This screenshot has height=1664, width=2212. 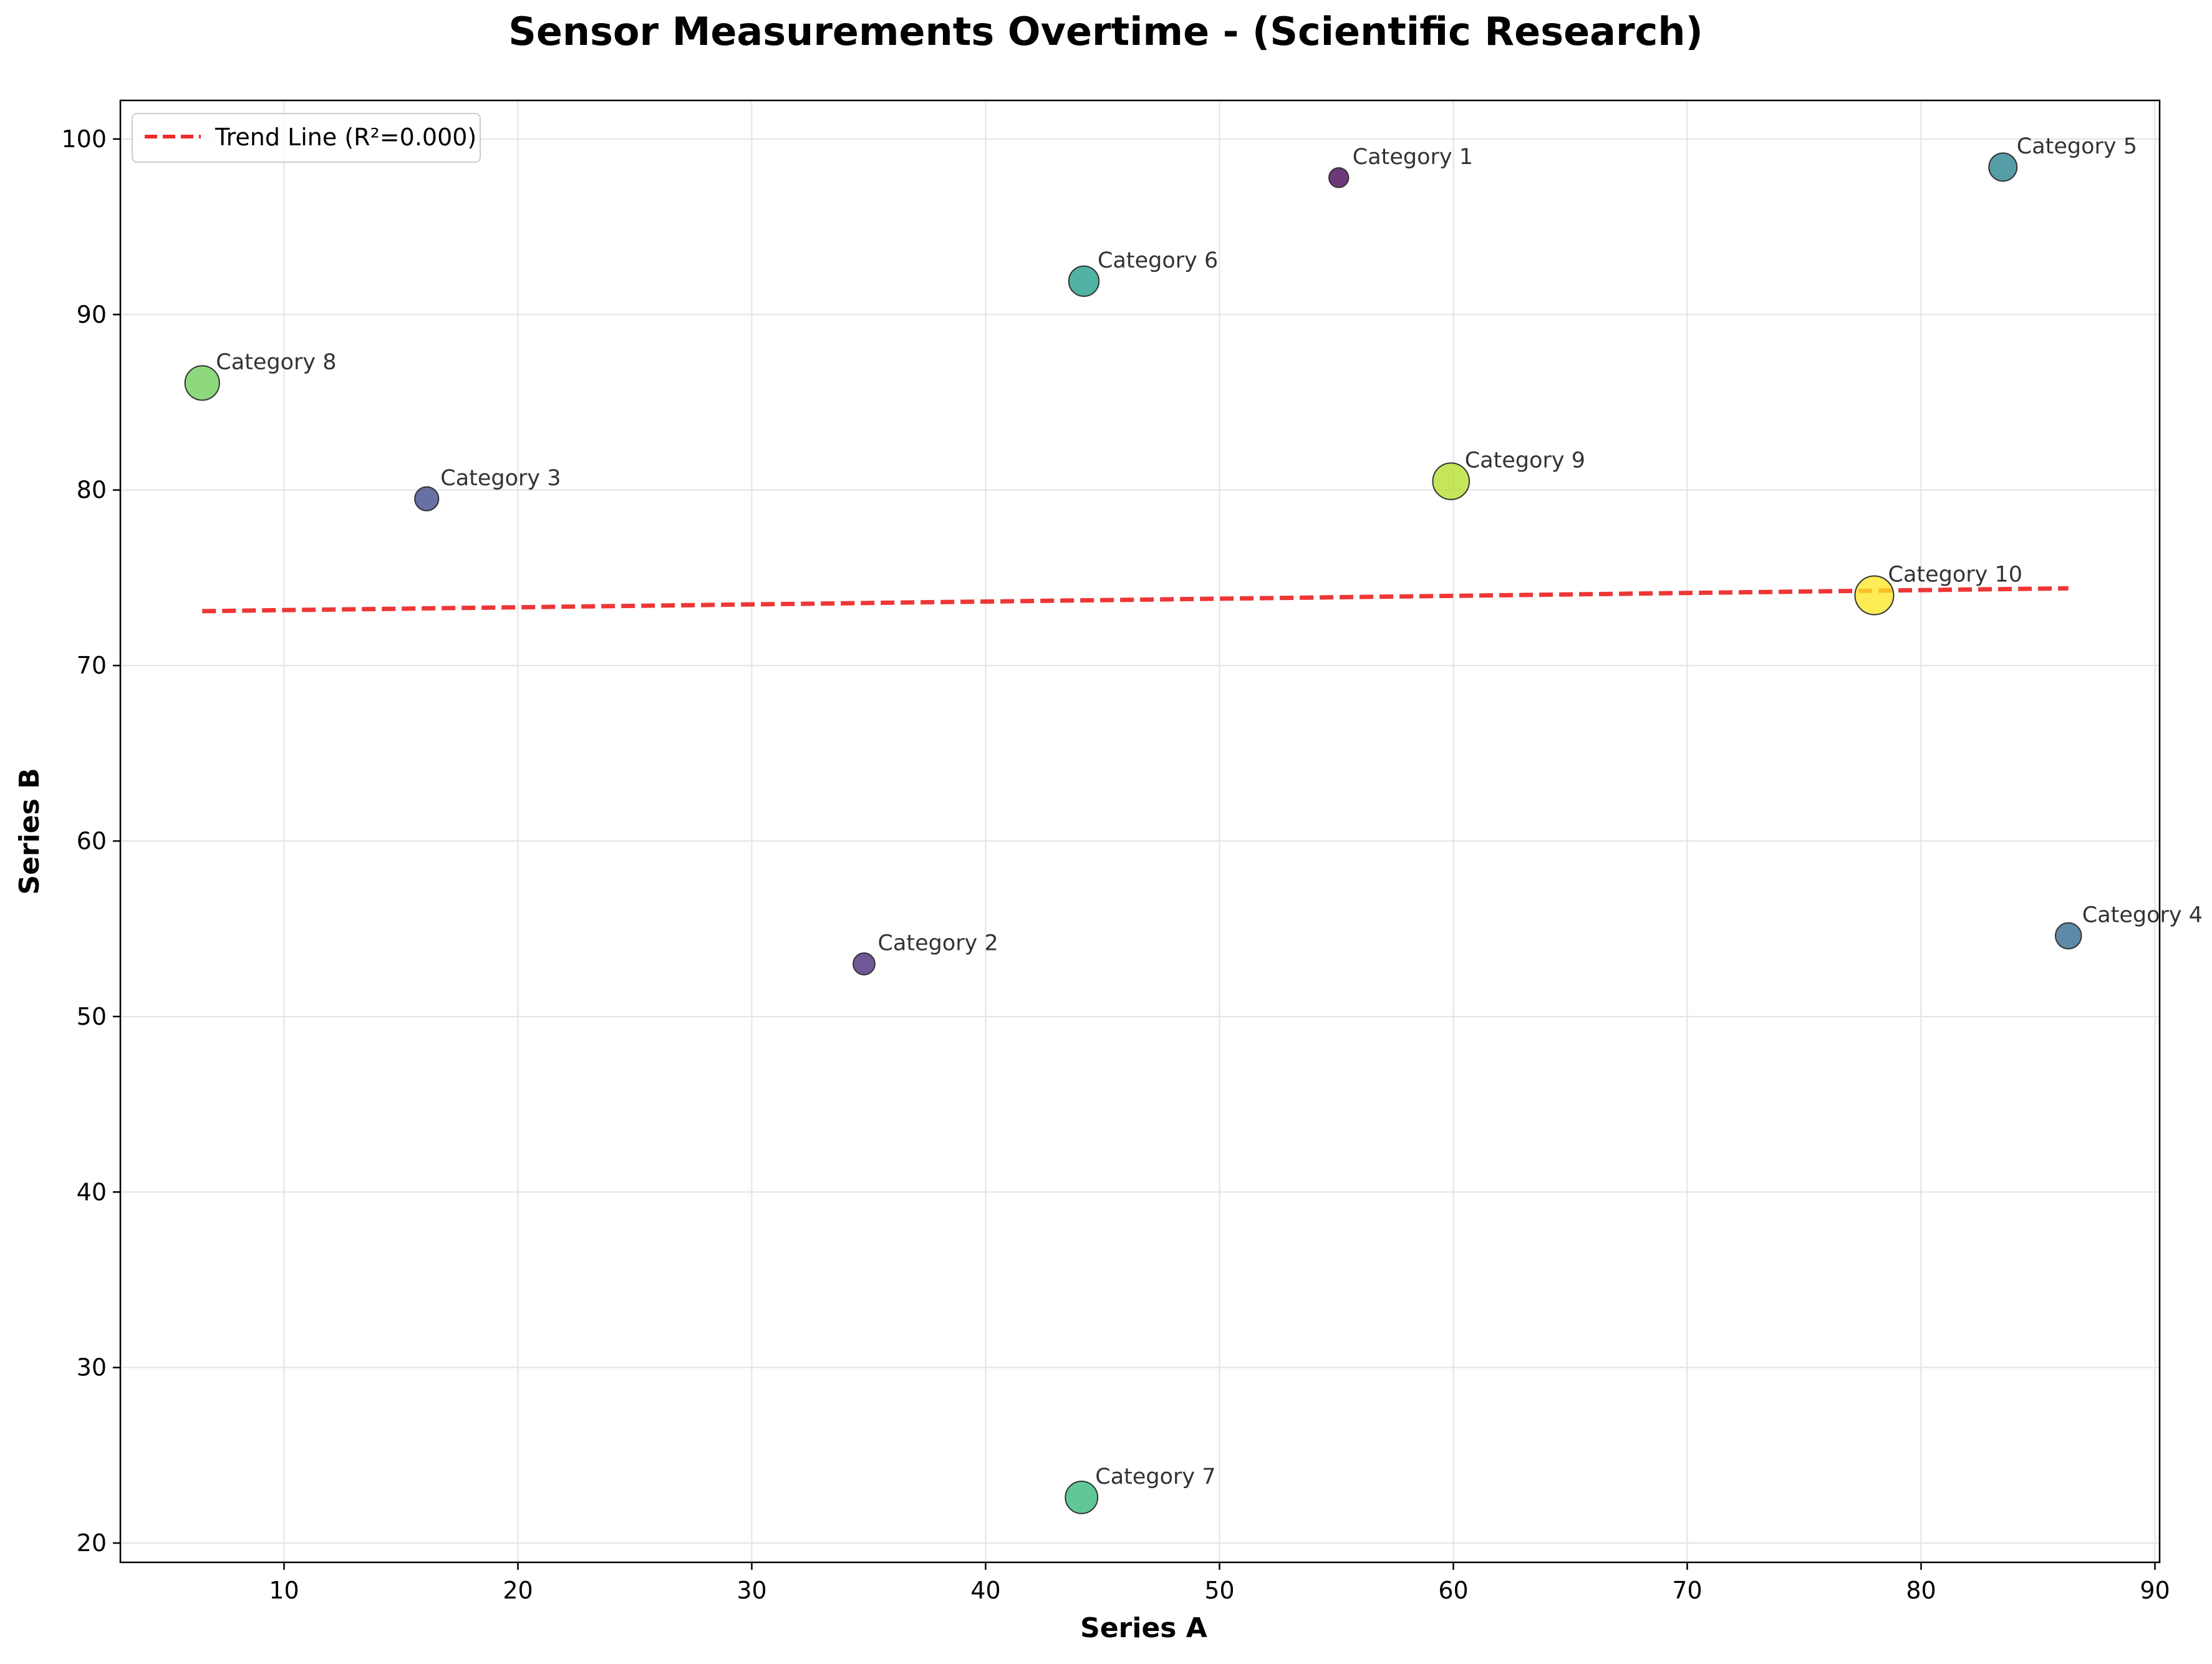 What do you see at coordinates (92, 1367) in the screenshot?
I see `y-tick-label: 30` at bounding box center [92, 1367].